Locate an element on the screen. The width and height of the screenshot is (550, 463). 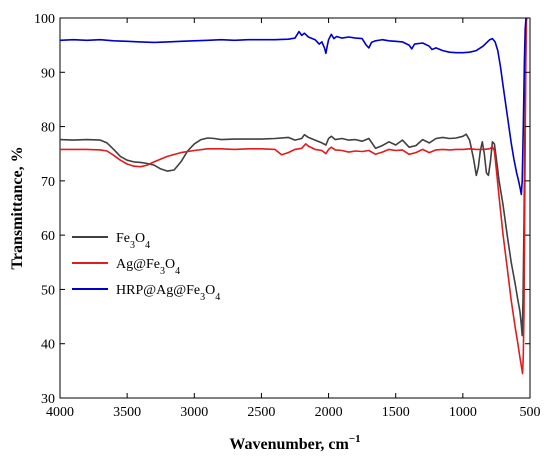
x-tick-label: 500 is located at coordinates (530, 412).